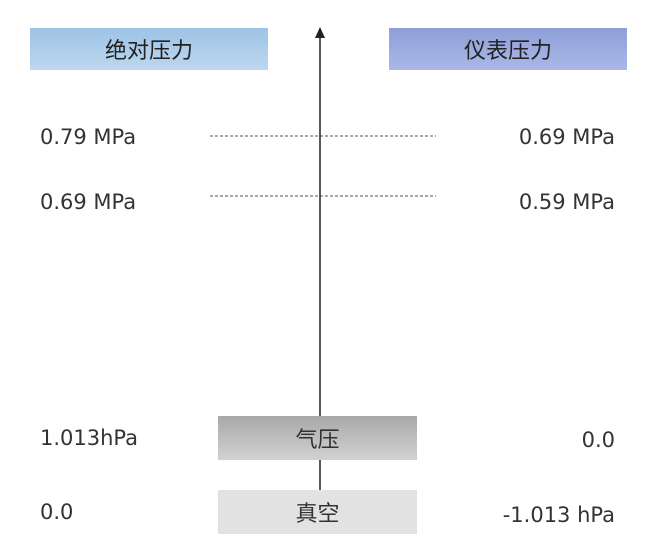 The image size is (650, 557). What do you see at coordinates (508, 49) in the screenshot?
I see `header-gauge: 仪表压力` at bounding box center [508, 49].